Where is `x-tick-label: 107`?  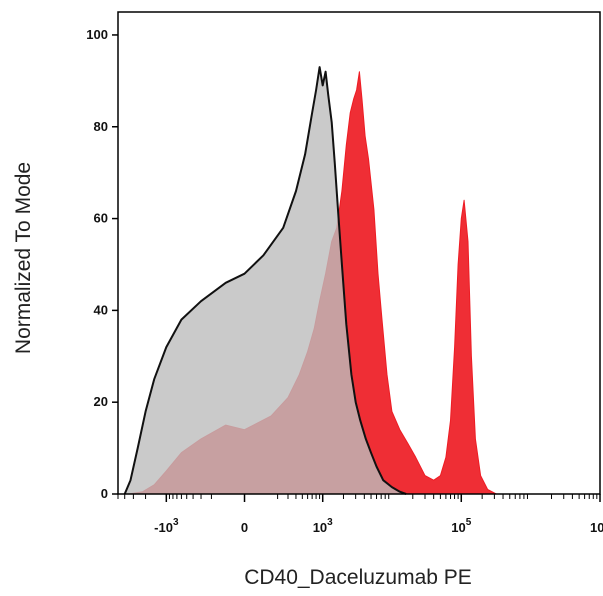
x-tick-label: 107 is located at coordinates (596, 526).